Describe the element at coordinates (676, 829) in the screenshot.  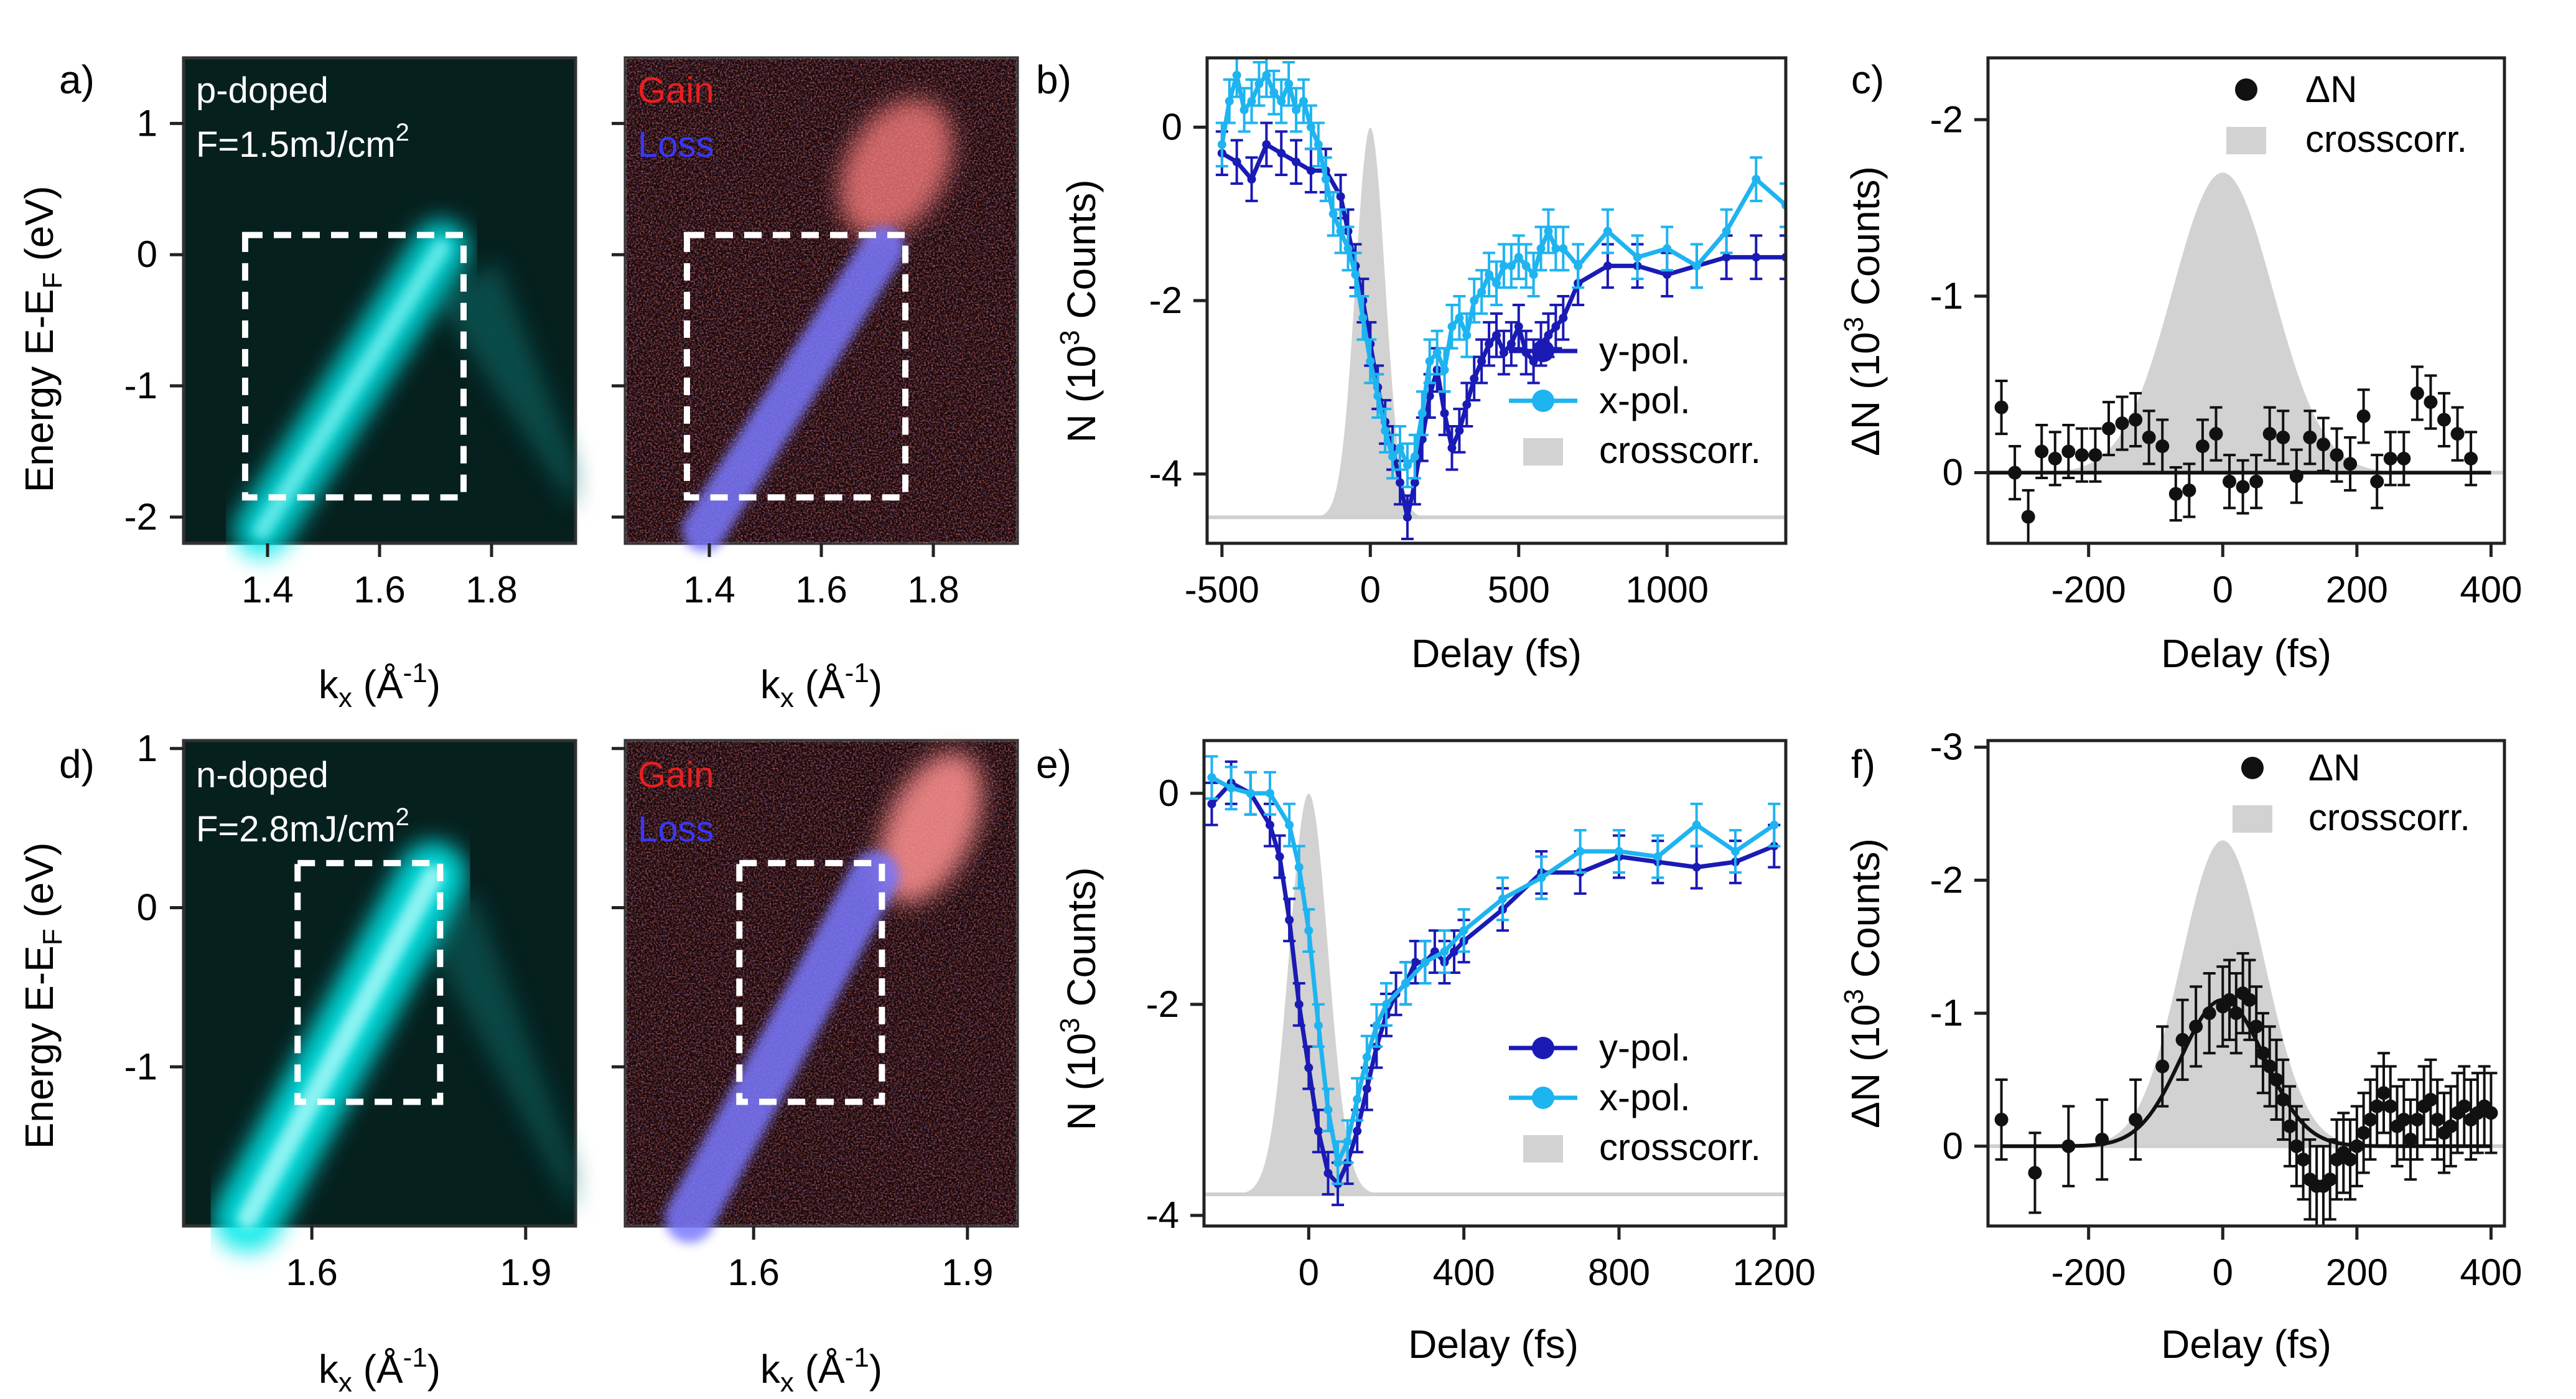
I see `loss-legend-n: Loss` at that location.